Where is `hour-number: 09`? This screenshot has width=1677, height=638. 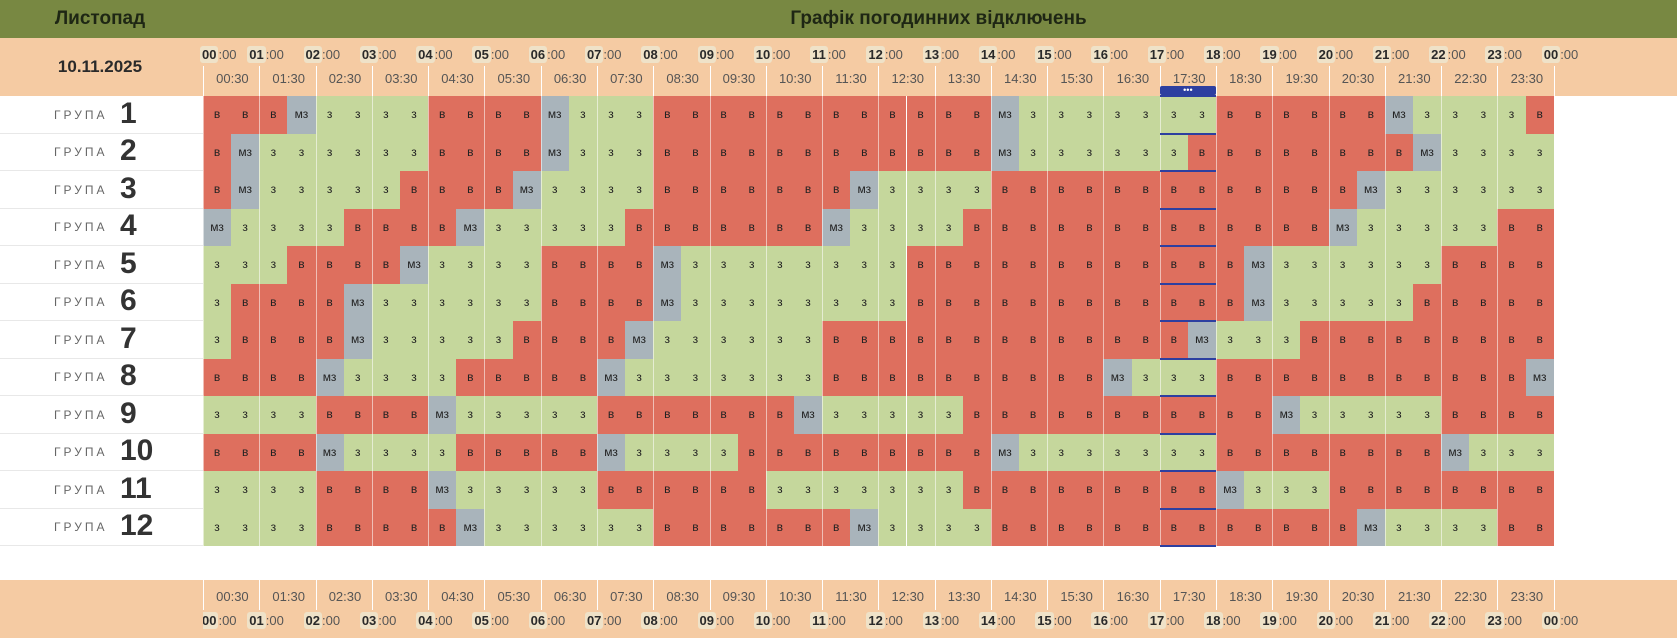 hour-number: 09 is located at coordinates (706, 620).